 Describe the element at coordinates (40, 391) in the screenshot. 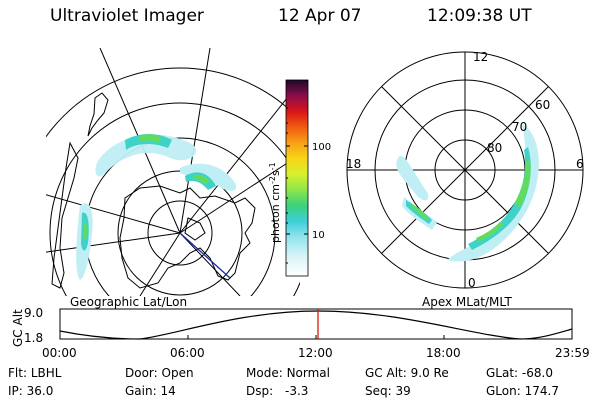

I see `ip-value: 36.0` at that location.